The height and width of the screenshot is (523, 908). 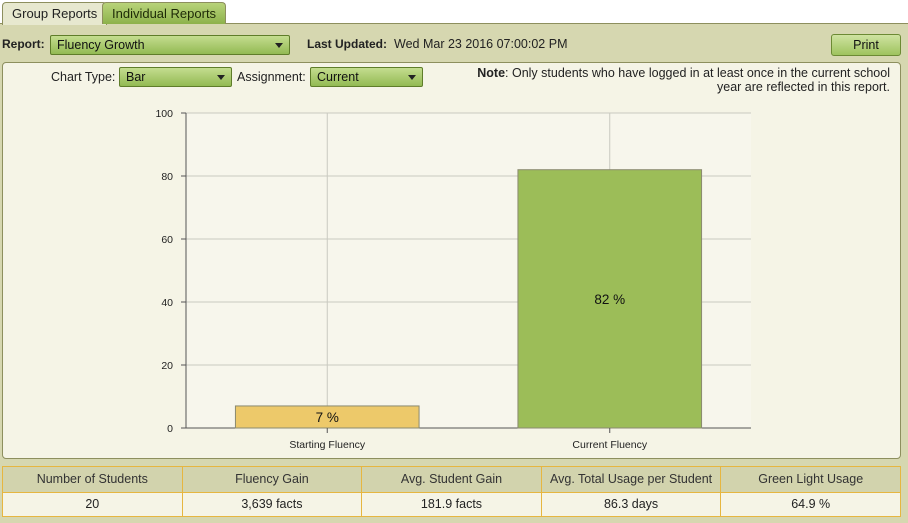 I want to click on stats-header-avg-usage: Avg. Total Usage per Student, so click(x=631, y=479).